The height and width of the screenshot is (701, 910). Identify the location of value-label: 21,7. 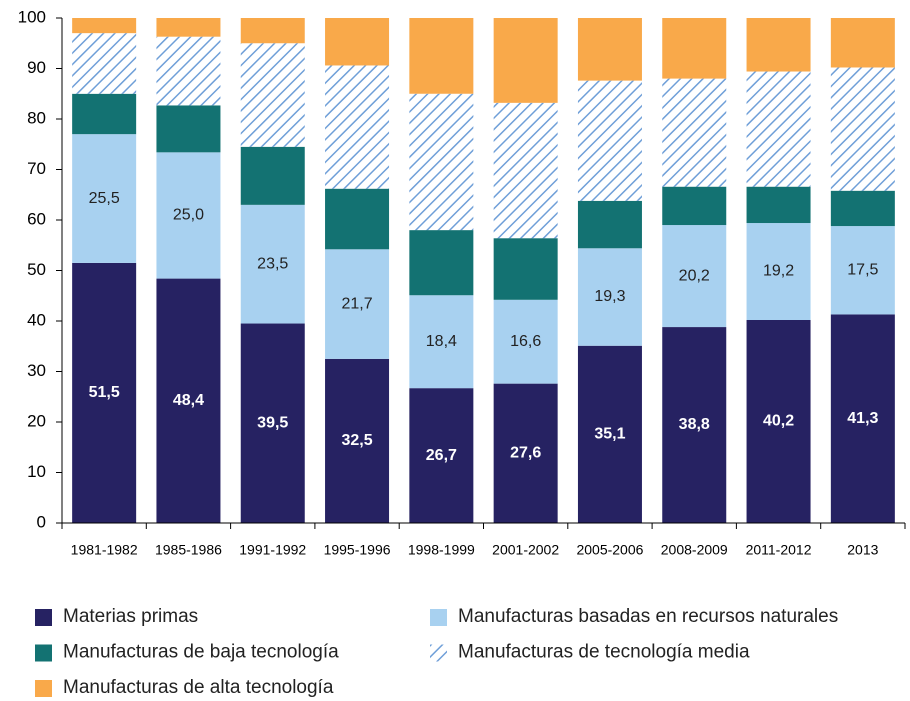
(356, 303).